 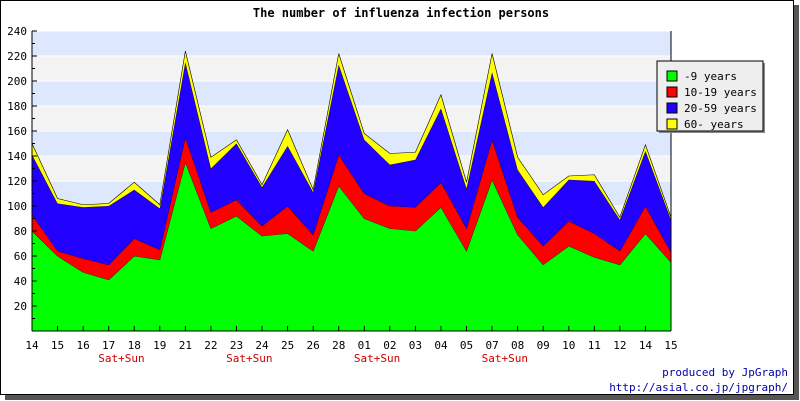 I want to click on x-tick-label: 18, so click(x=134, y=345).